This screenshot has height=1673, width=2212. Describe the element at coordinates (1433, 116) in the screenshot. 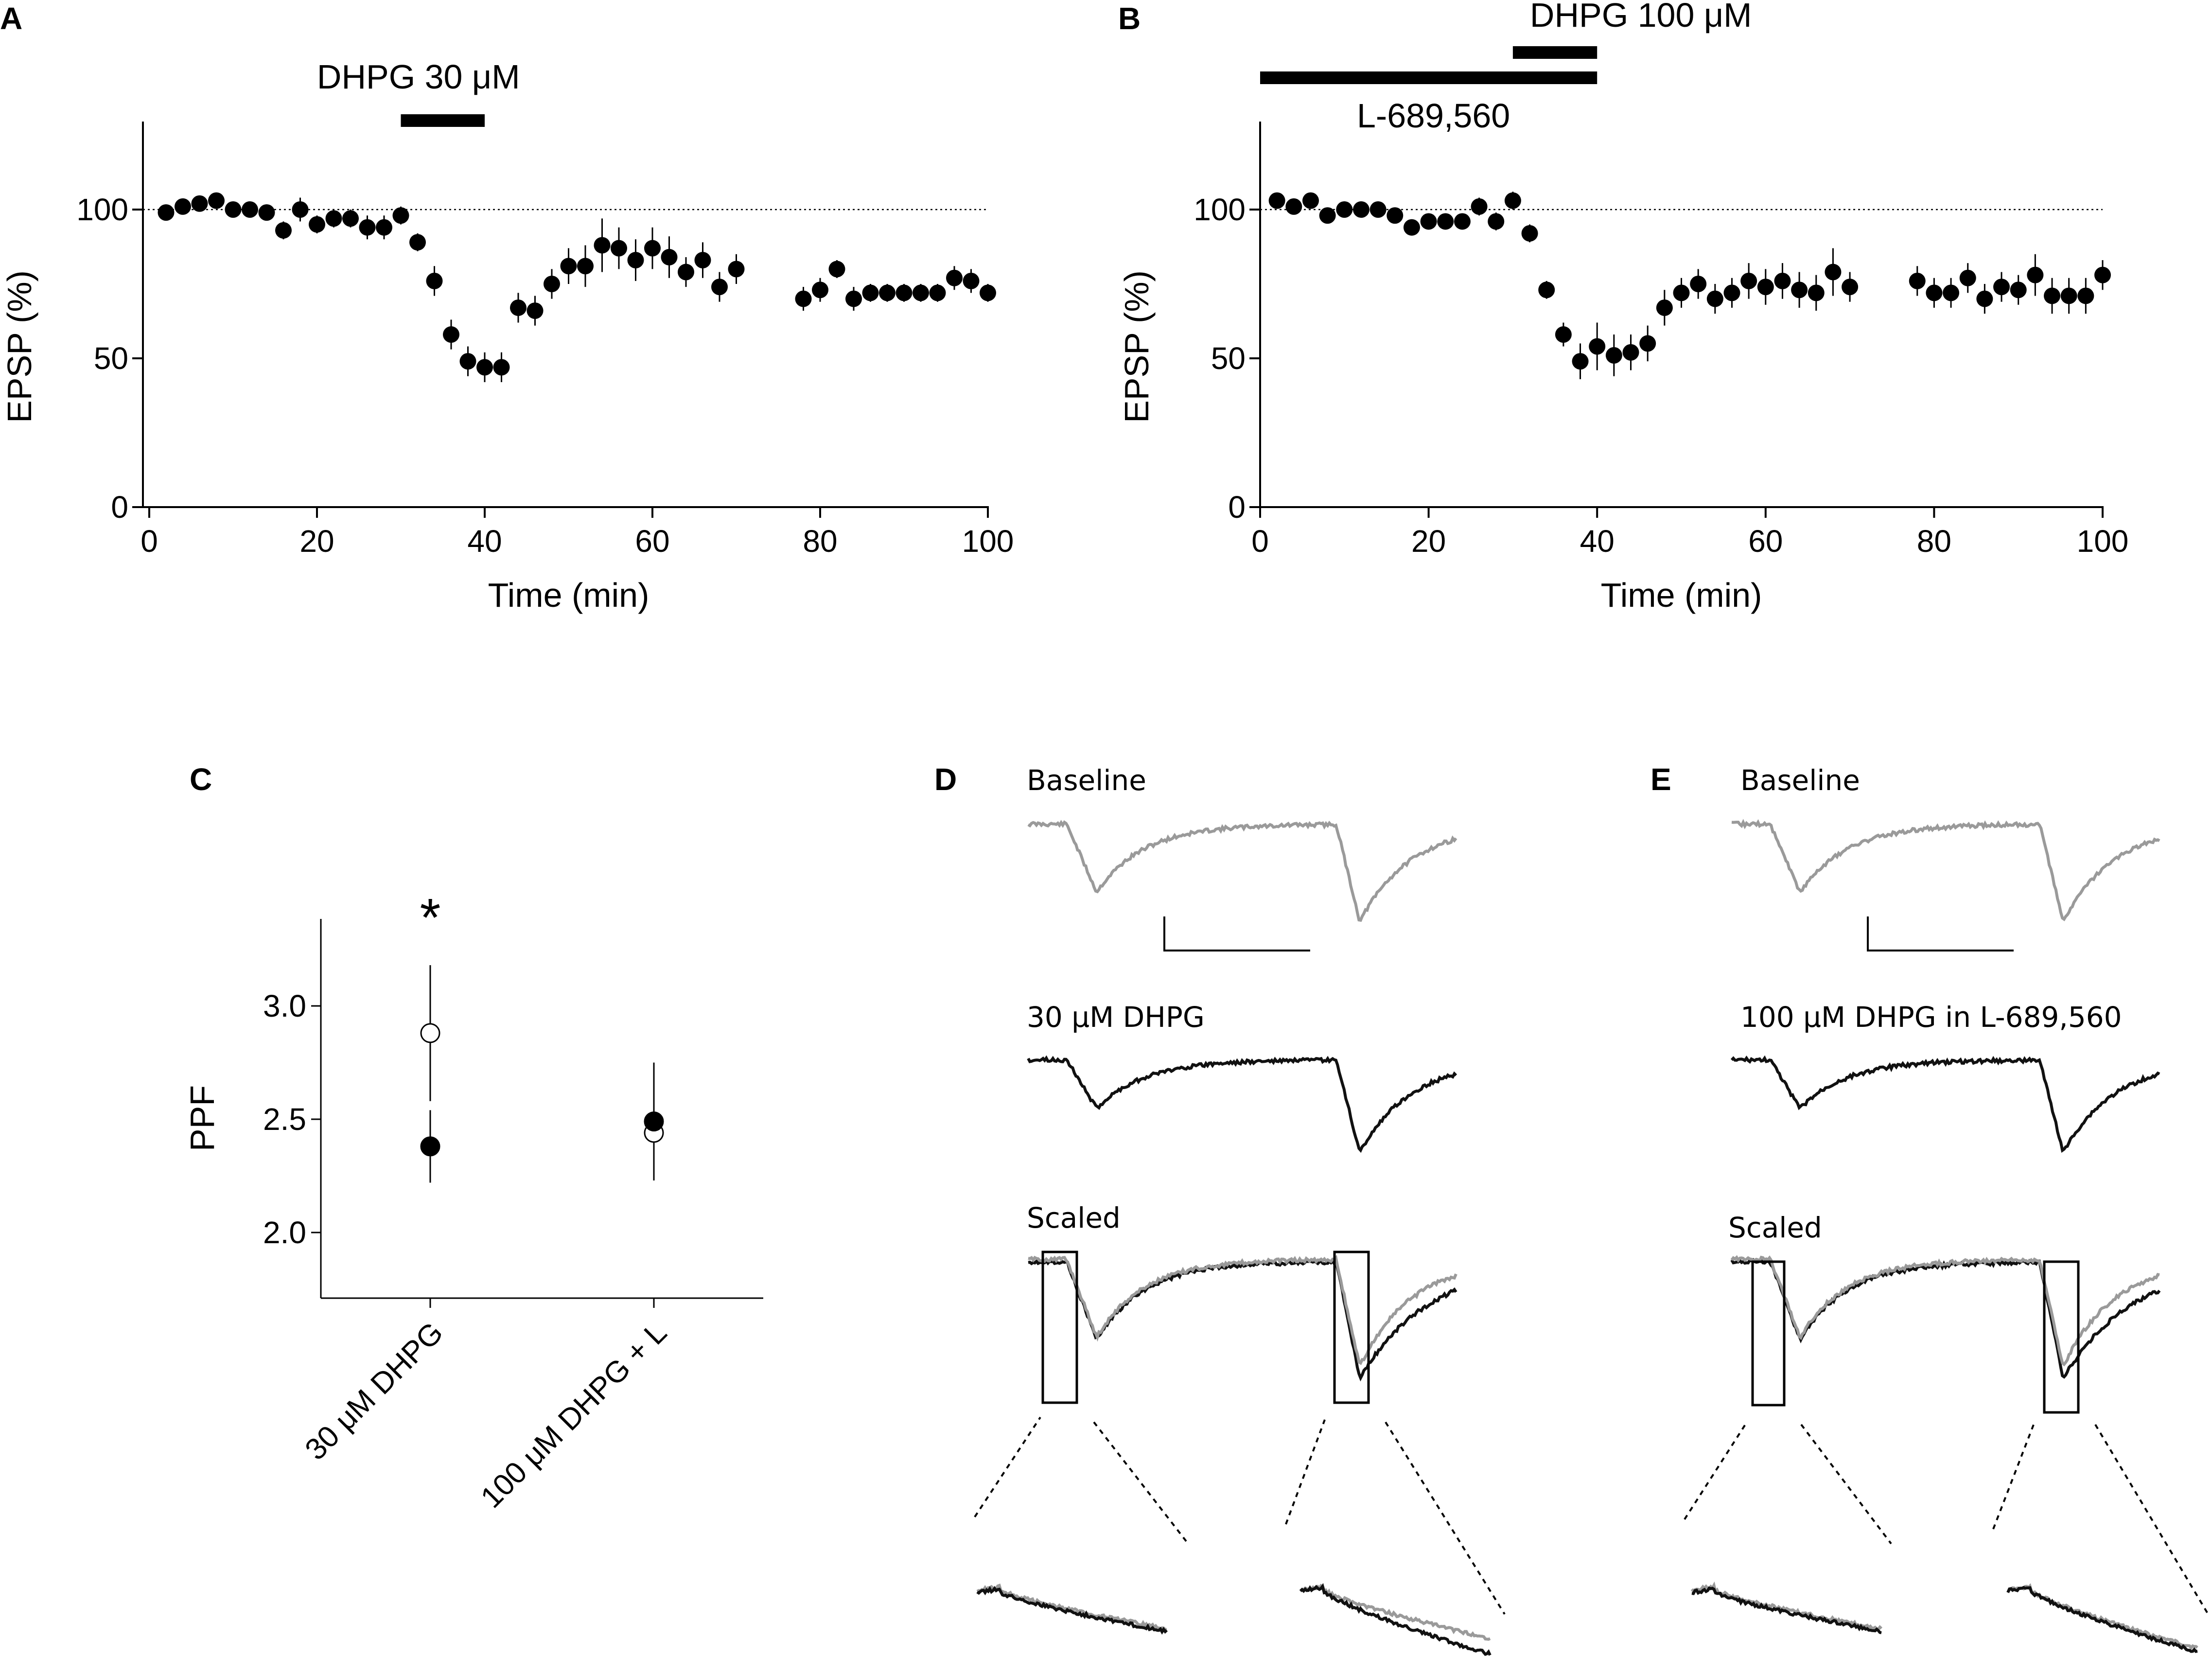

I see `drug-bar-label: L-689,560` at that location.